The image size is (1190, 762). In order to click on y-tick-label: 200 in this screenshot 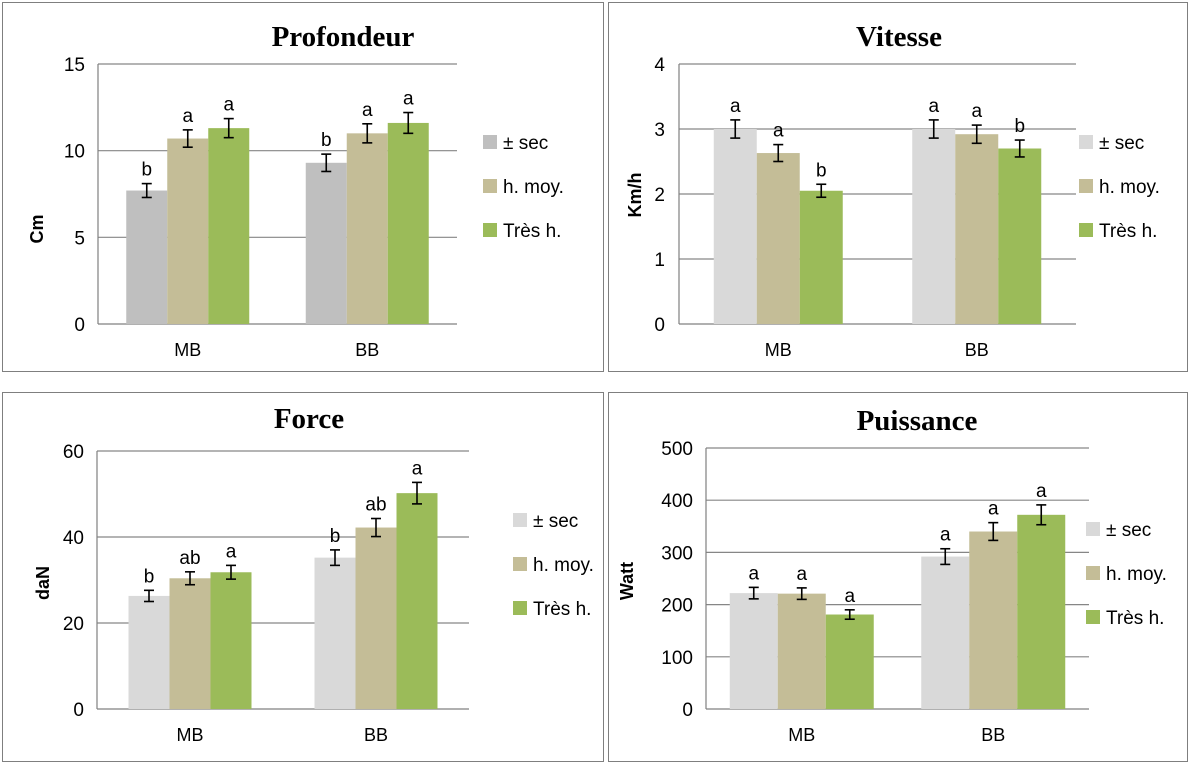, I will do `click(677, 606)`.